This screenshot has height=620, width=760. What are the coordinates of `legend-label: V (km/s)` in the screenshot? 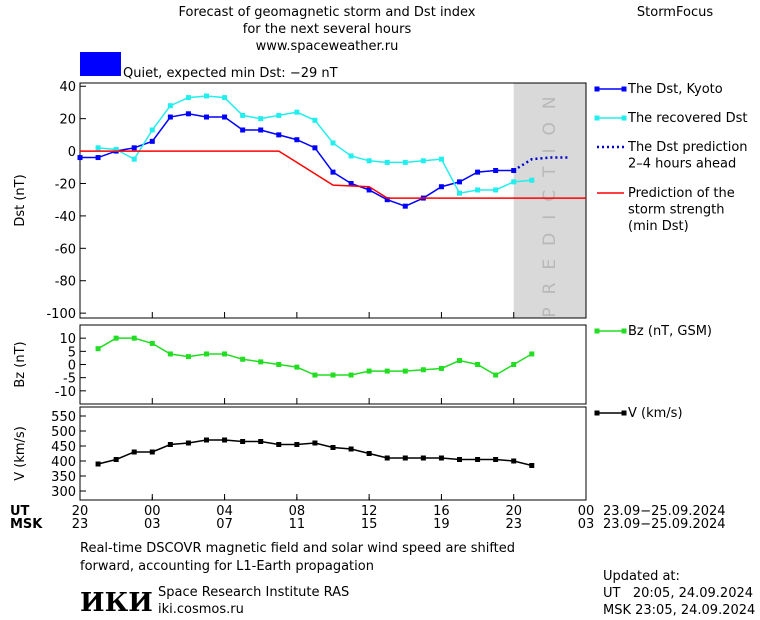 It's located at (655, 413).